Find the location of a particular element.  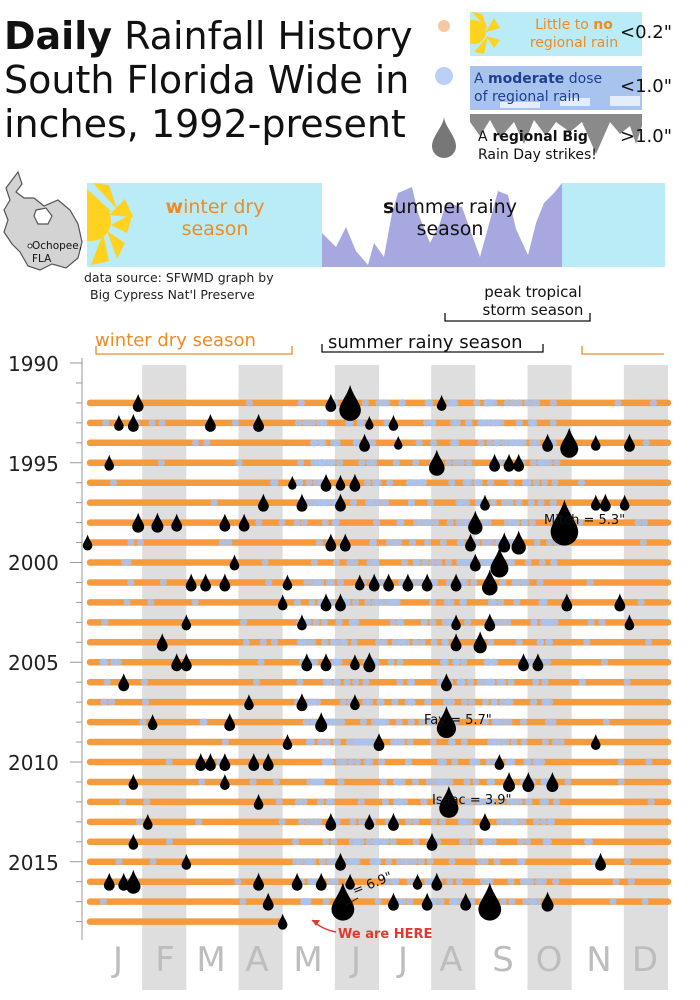

legend-label-moderate: A moderate dose of regional rain is located at coordinates (538, 88).